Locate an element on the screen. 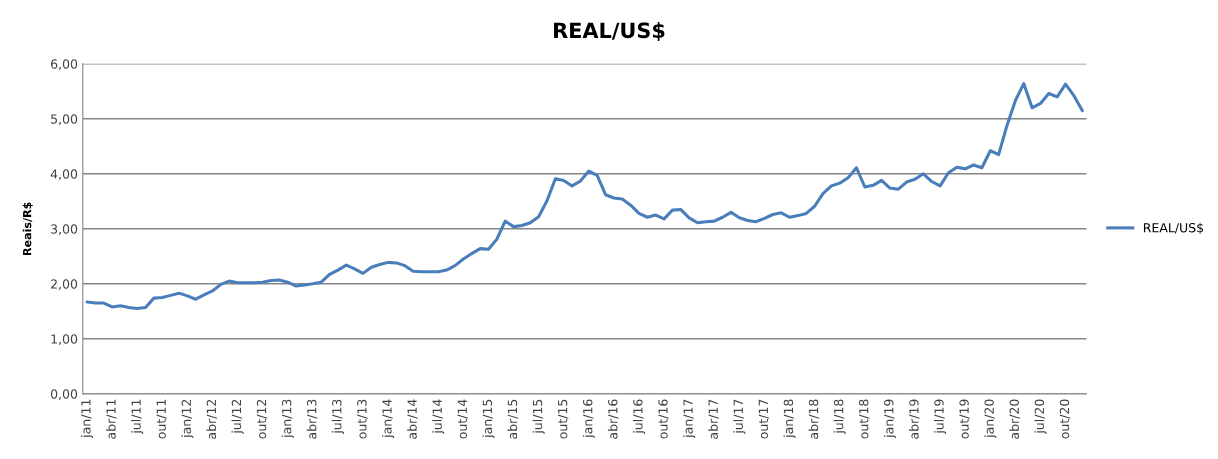 This screenshot has height=459, width=1218. y-tick-label: 1,00 is located at coordinates (64, 340).